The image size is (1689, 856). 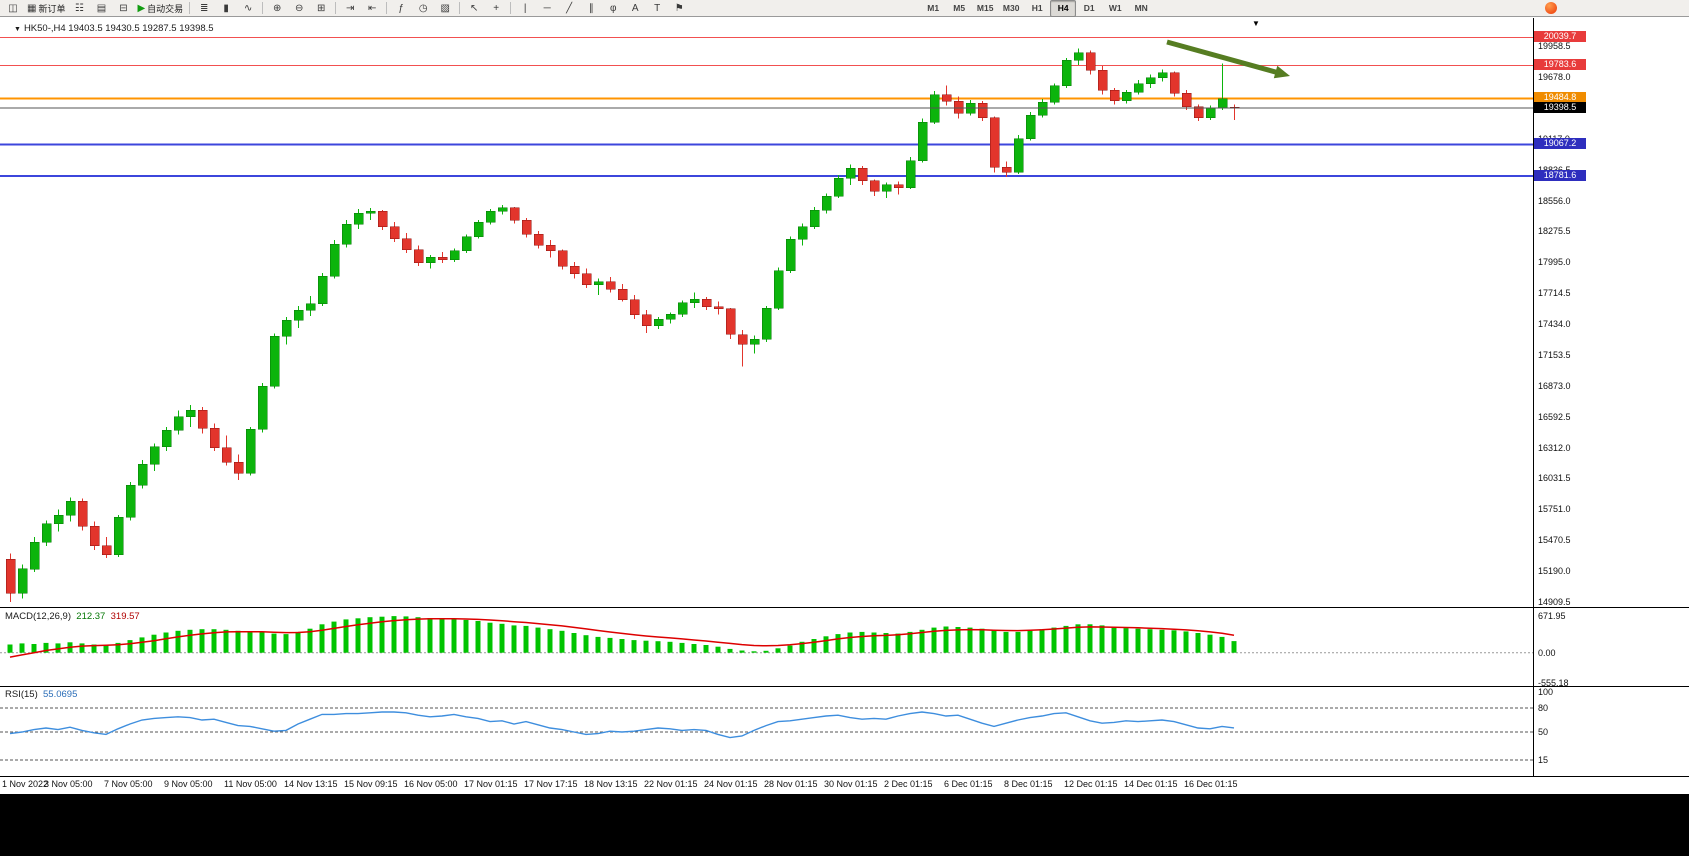 I want to click on periods-icon: ◷, so click(x=423, y=8).